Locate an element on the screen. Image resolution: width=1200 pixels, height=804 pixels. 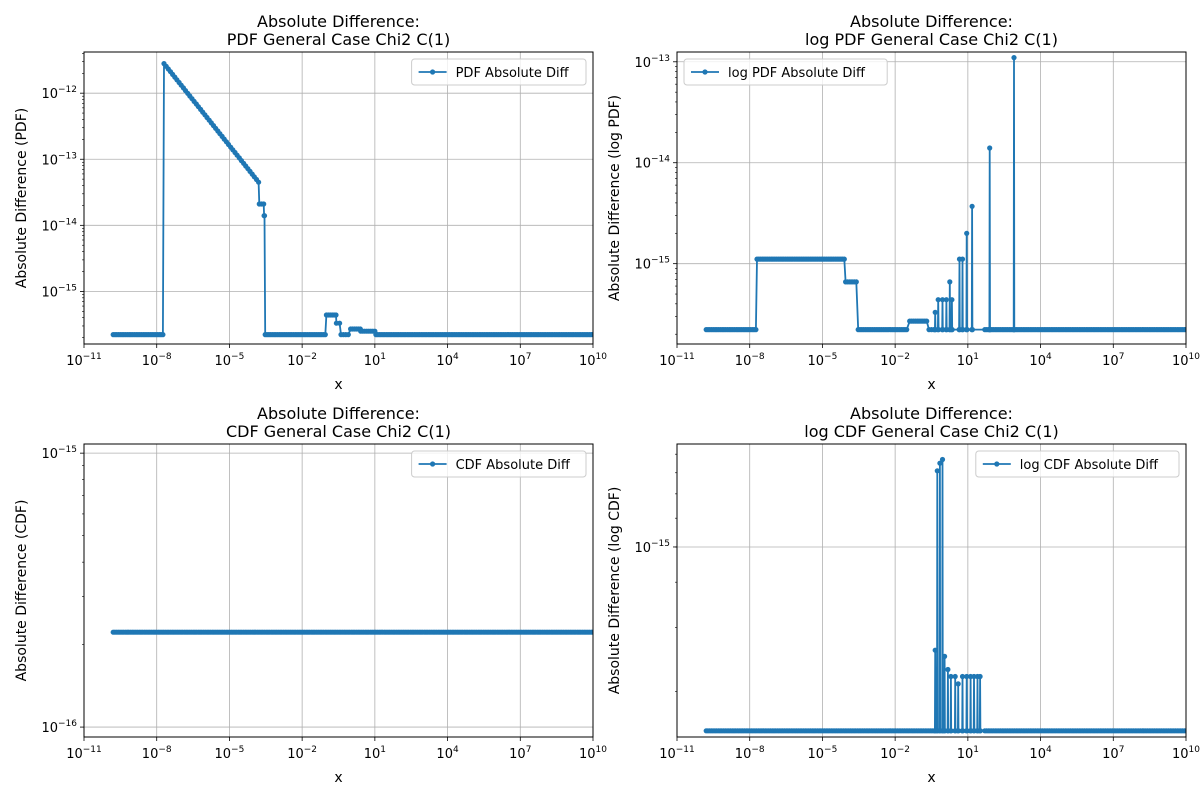
y-axis-label: Absolute Difference (PDF) is located at coordinates (22, 198).